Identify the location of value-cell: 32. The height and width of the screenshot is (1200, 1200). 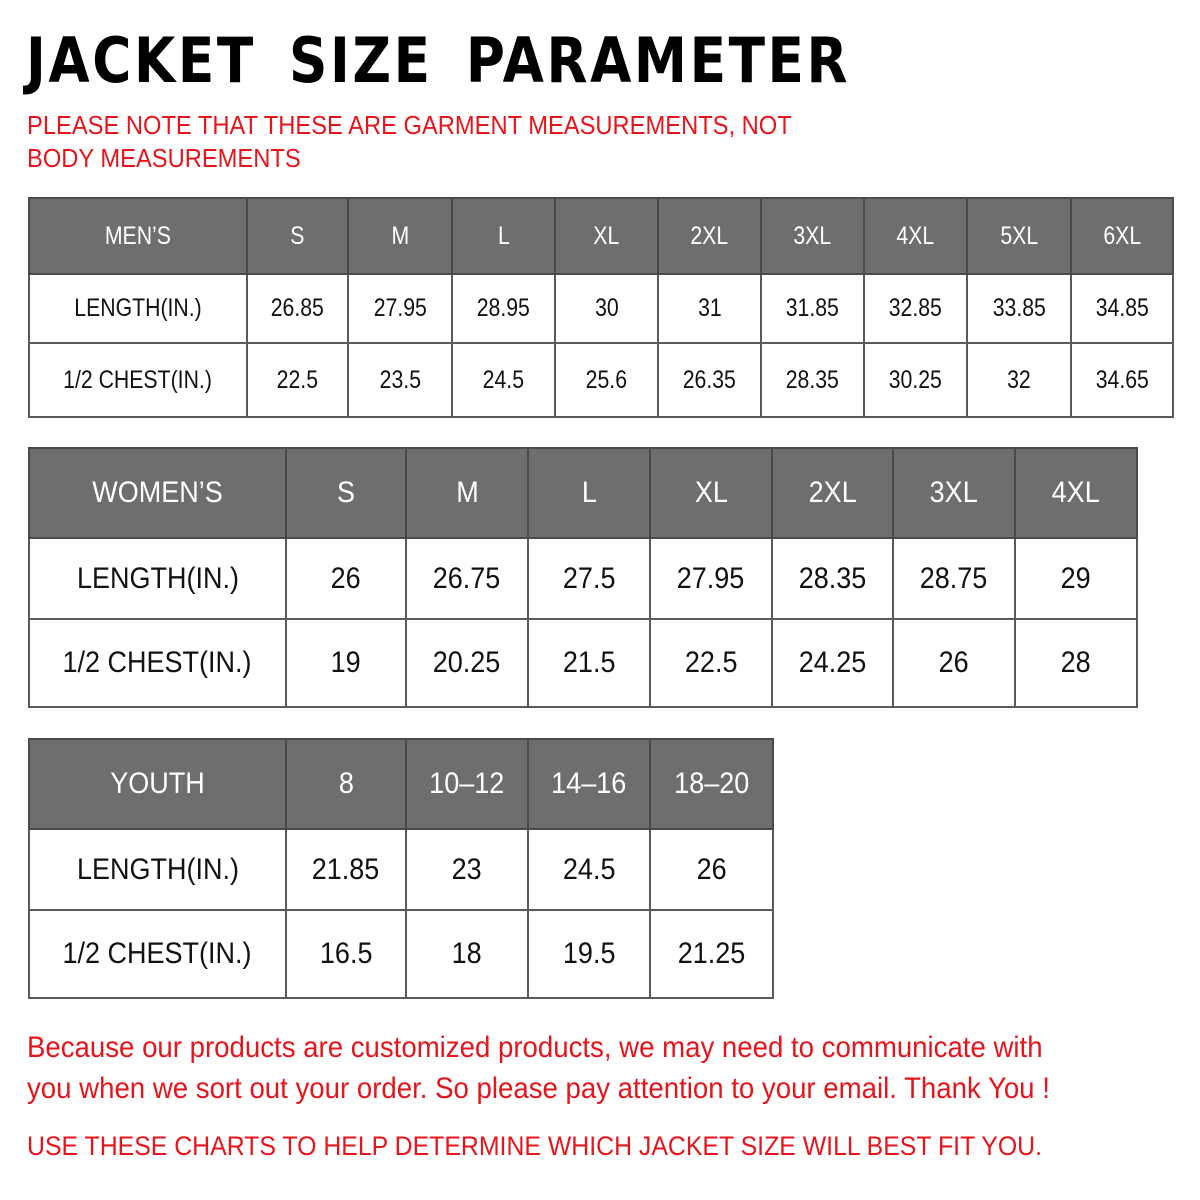
(1019, 380).